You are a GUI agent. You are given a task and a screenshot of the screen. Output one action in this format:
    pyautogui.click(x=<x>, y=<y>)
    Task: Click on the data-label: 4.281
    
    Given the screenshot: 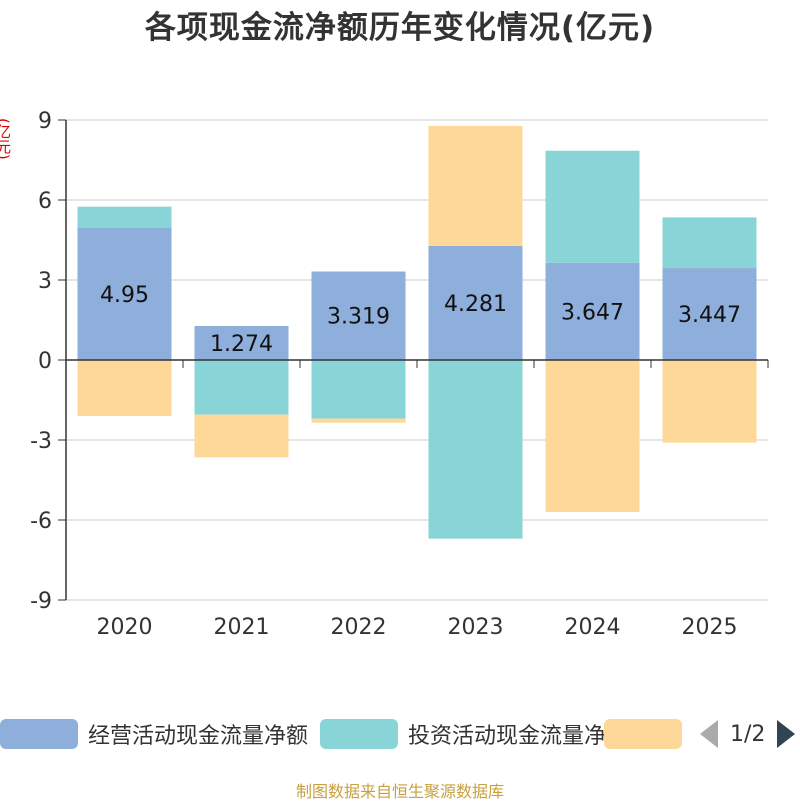 What is the action you would take?
    pyautogui.click(x=475, y=304)
    